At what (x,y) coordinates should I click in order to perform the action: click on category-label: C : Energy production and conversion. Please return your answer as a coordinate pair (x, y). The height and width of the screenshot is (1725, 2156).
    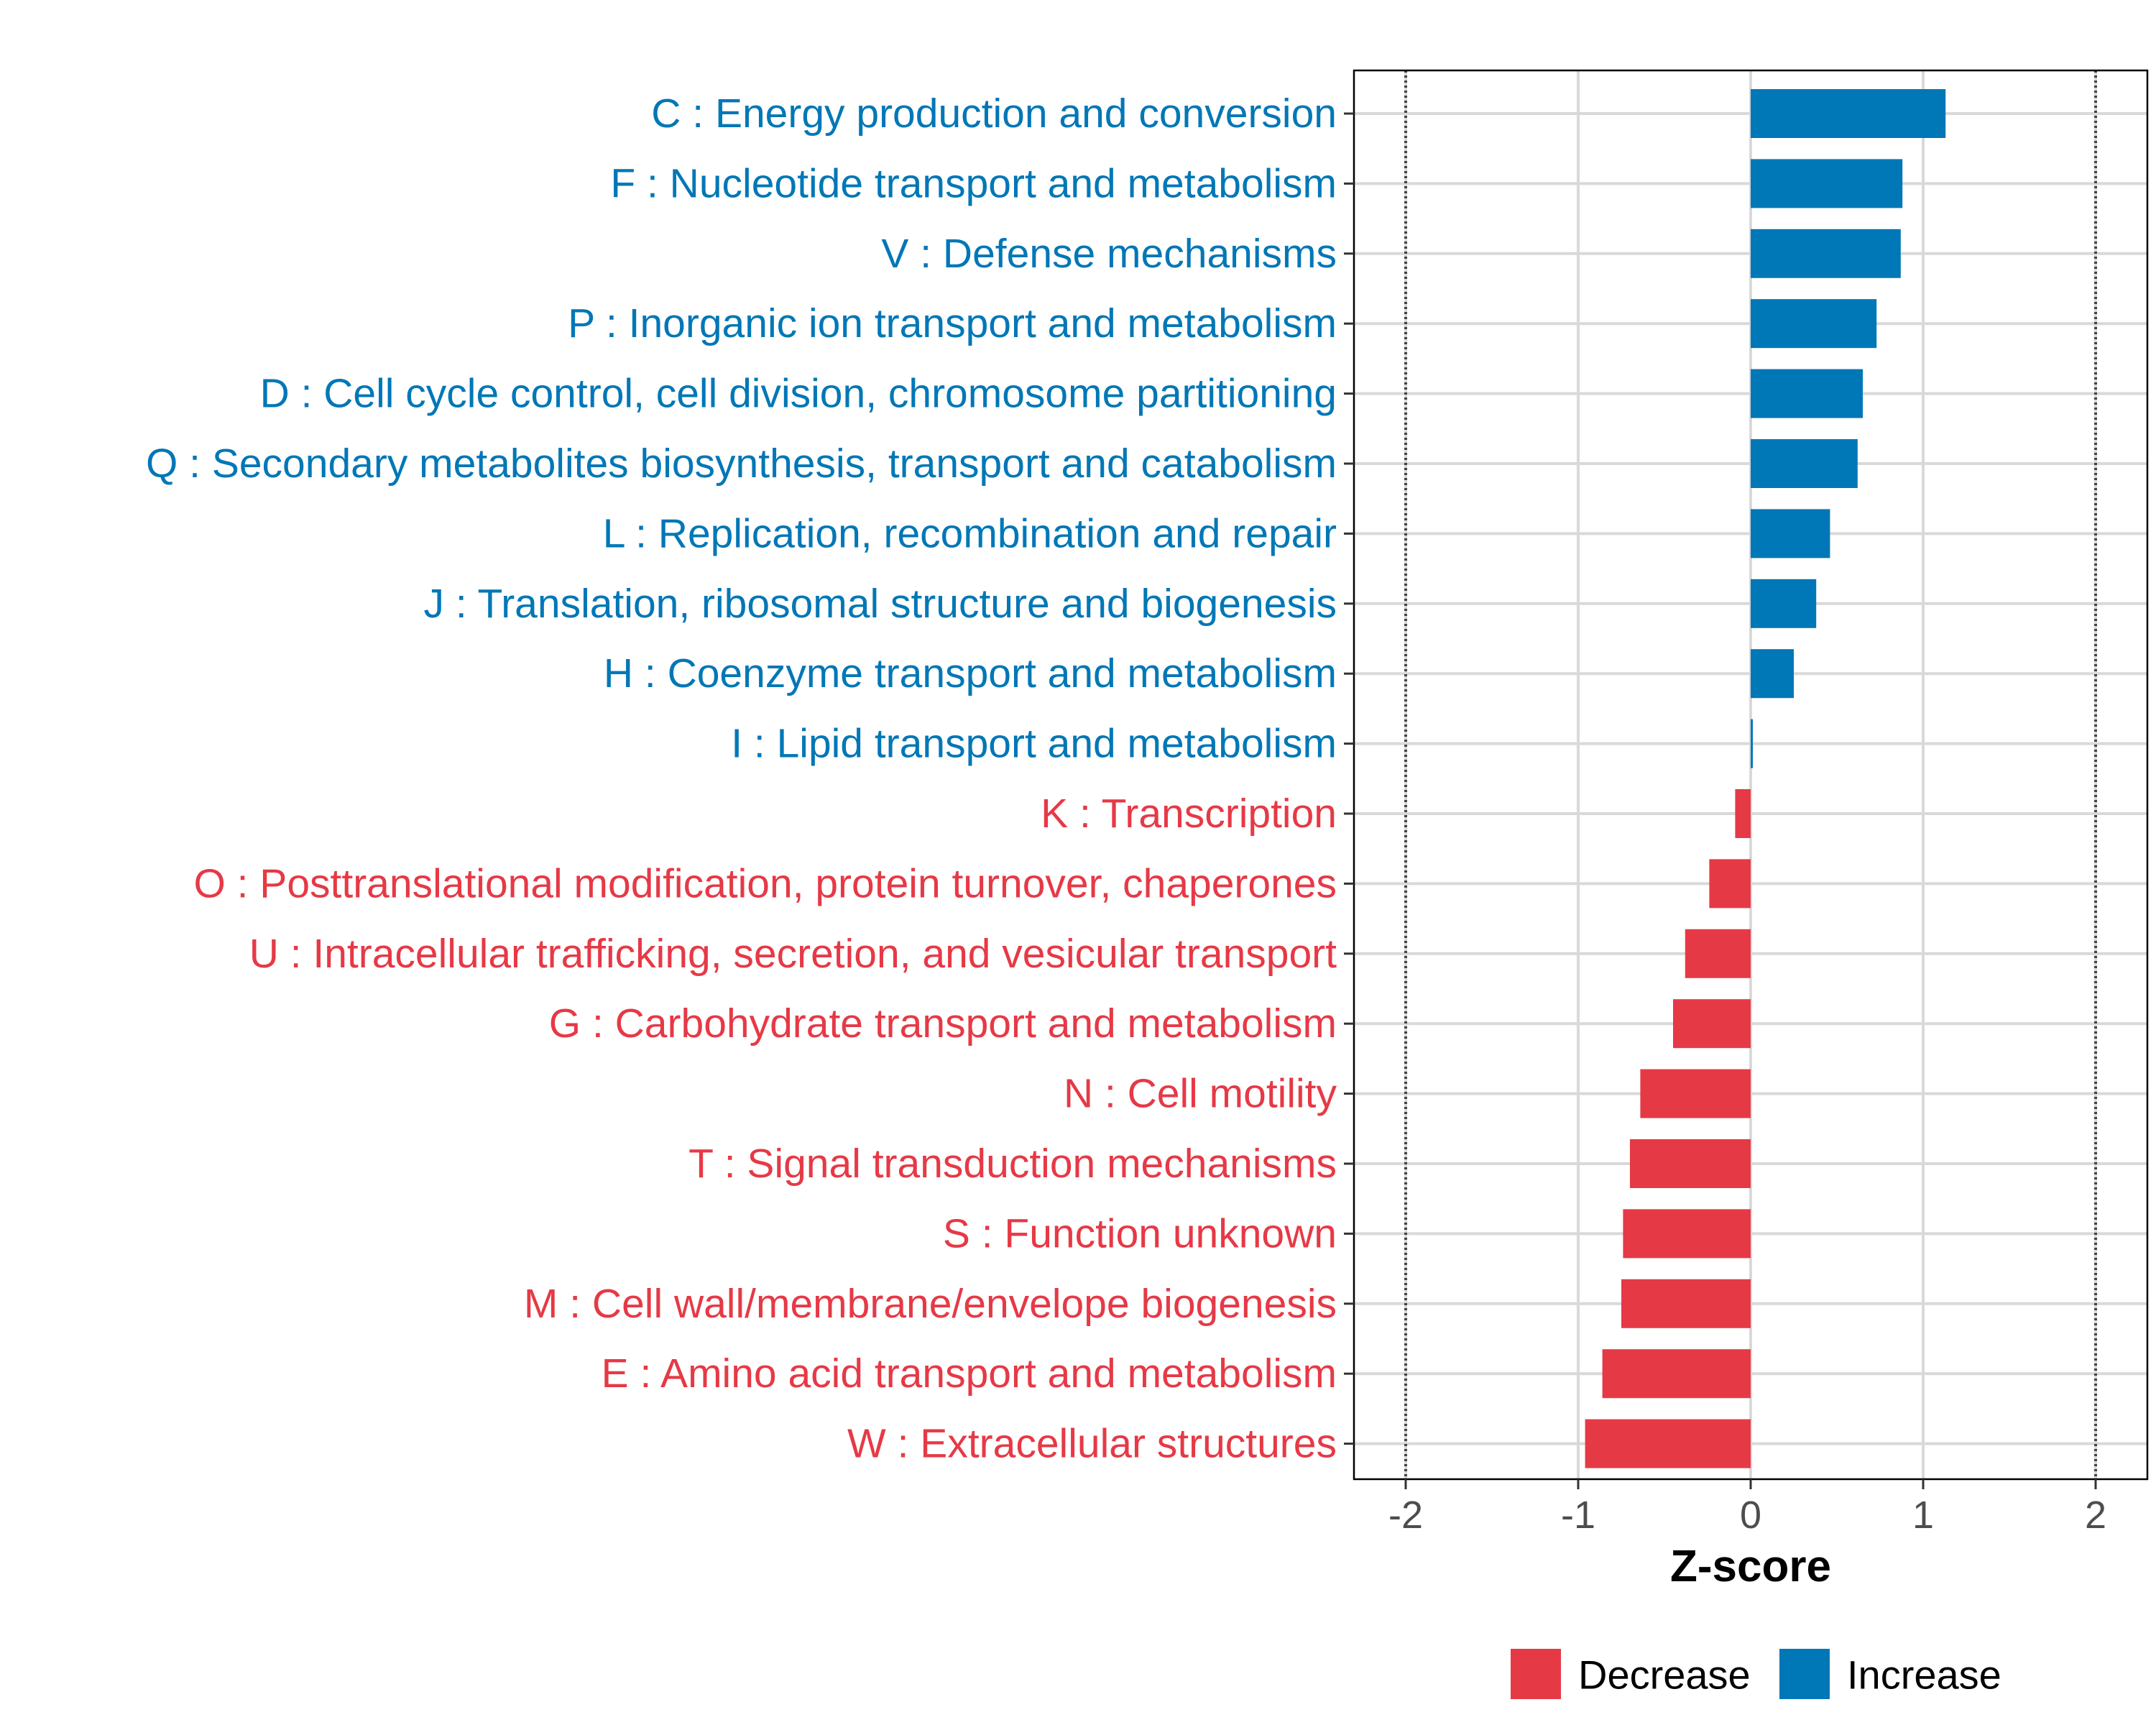
    Looking at the image, I should click on (994, 114).